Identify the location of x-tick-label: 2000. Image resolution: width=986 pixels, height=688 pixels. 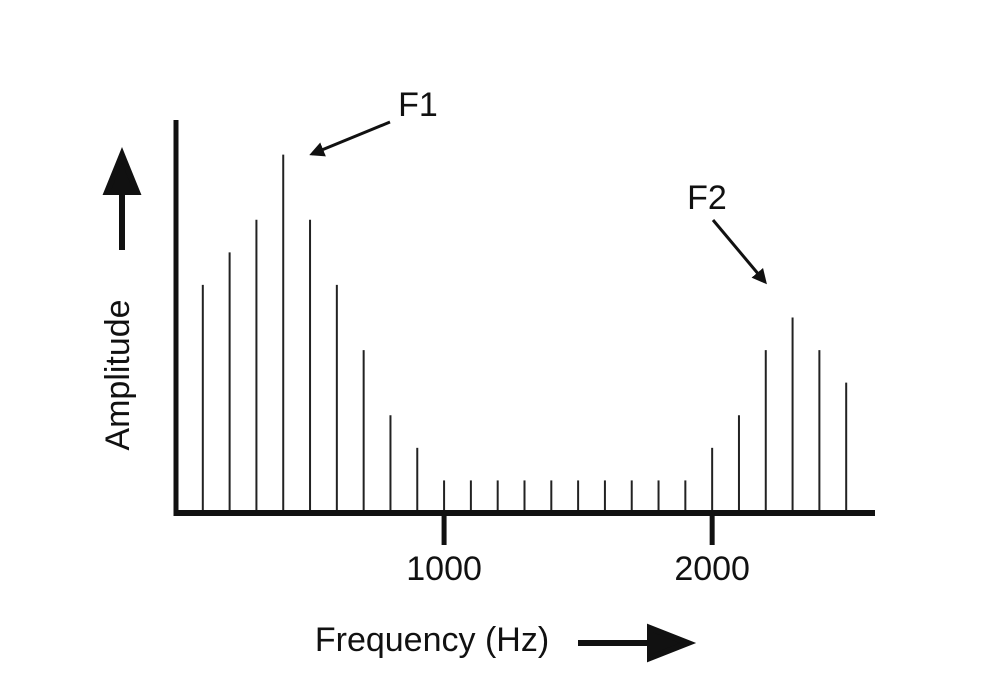
(712, 569).